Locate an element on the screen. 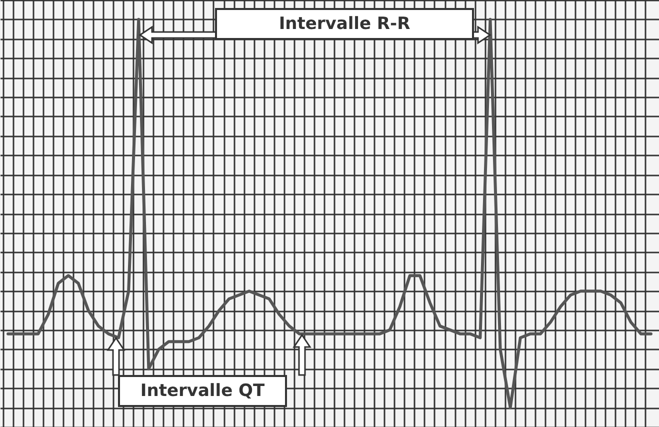 The image size is (659, 427). callout-box: Intervalle QT is located at coordinates (202, 391).